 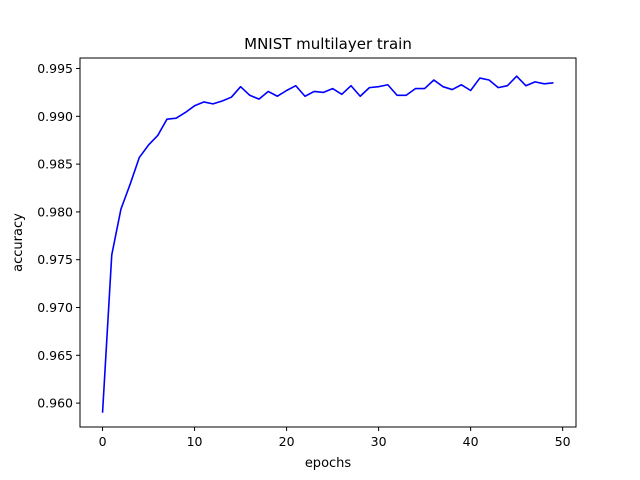 What do you see at coordinates (103, 441) in the screenshot?
I see `x-tick-label: 0` at bounding box center [103, 441].